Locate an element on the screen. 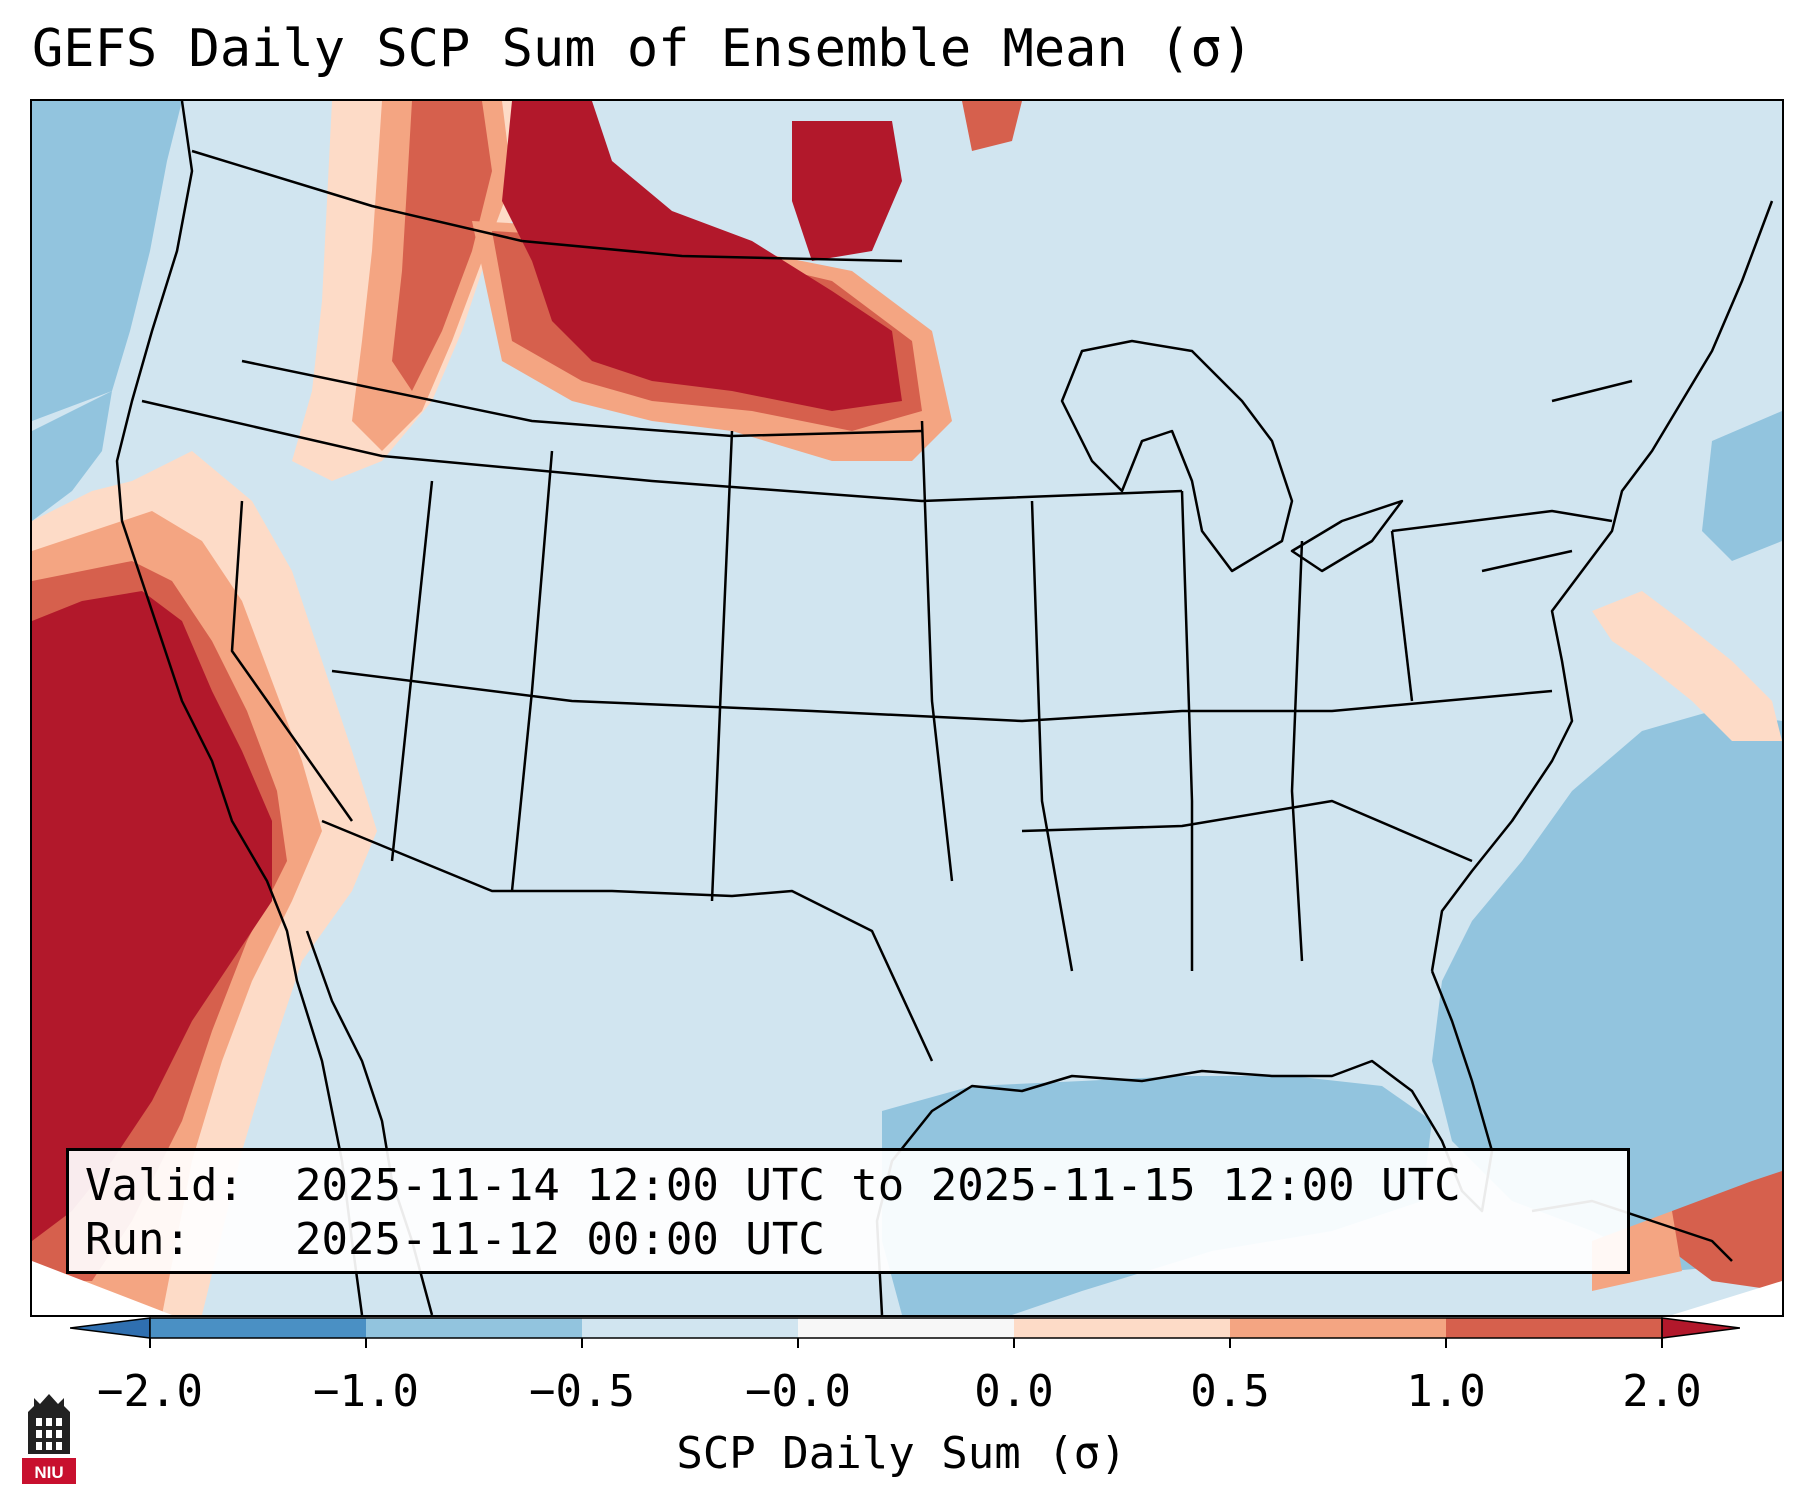 The width and height of the screenshot is (1803, 1506). northern-tier-border is located at coordinates (582, 398).